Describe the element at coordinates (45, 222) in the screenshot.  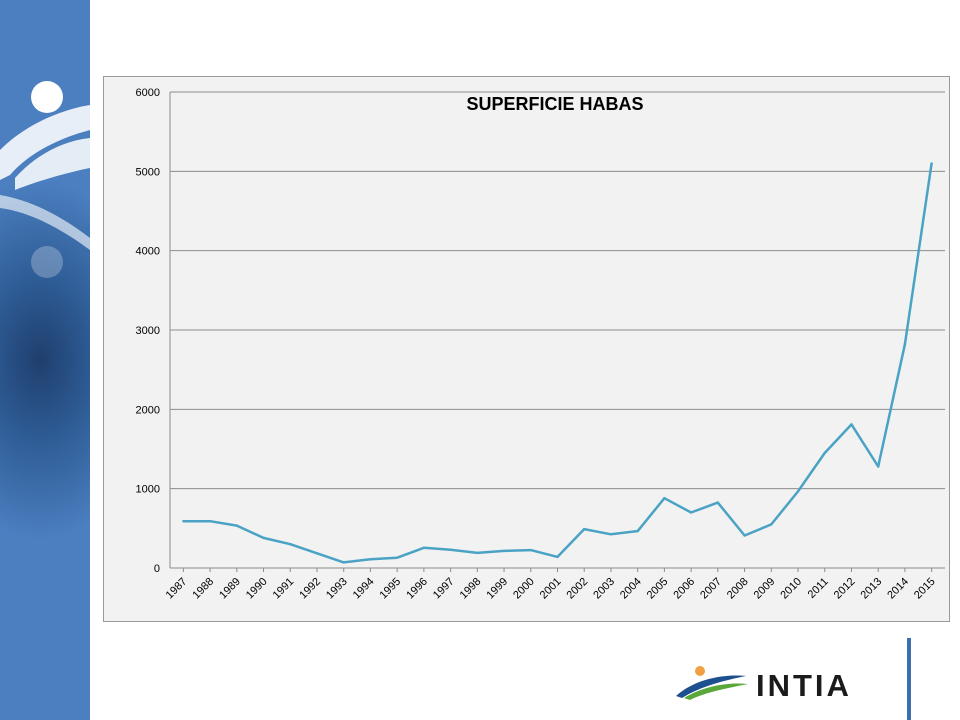
I see `decor-swoosh-lower` at that location.